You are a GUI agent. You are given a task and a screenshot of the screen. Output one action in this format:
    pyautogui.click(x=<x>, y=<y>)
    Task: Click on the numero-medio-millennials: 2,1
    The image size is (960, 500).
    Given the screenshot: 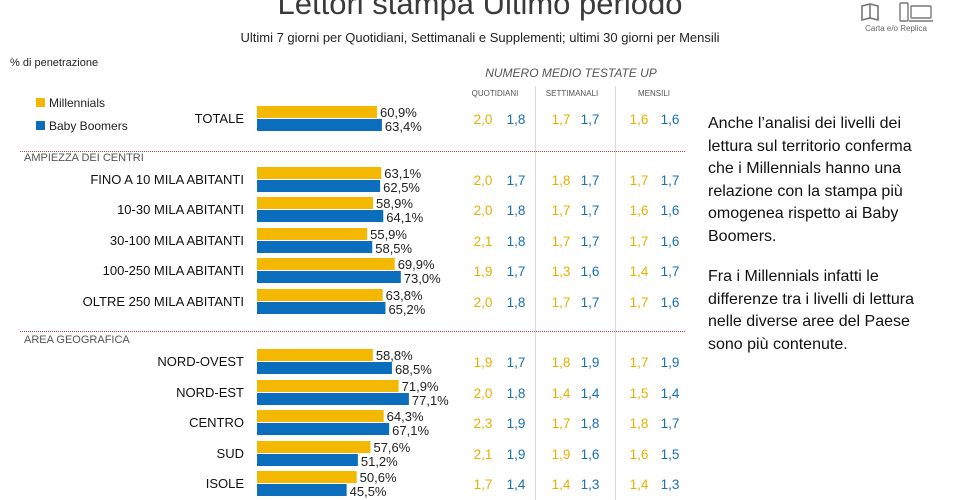 What is the action you would take?
    pyautogui.click(x=483, y=454)
    